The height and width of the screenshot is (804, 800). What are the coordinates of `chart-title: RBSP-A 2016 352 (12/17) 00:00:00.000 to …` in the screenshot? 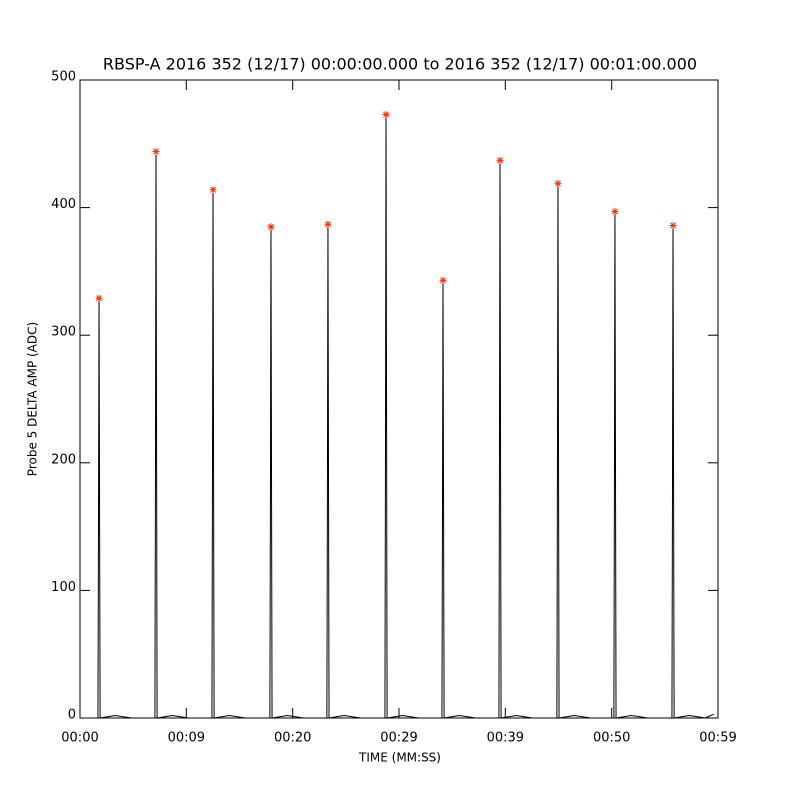 It's located at (400, 64).